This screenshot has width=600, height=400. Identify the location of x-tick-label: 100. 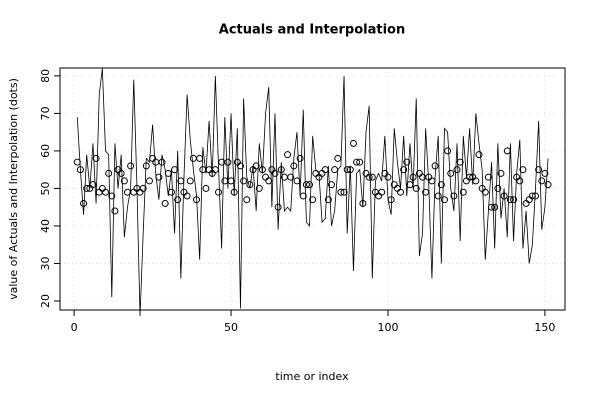
(387, 327).